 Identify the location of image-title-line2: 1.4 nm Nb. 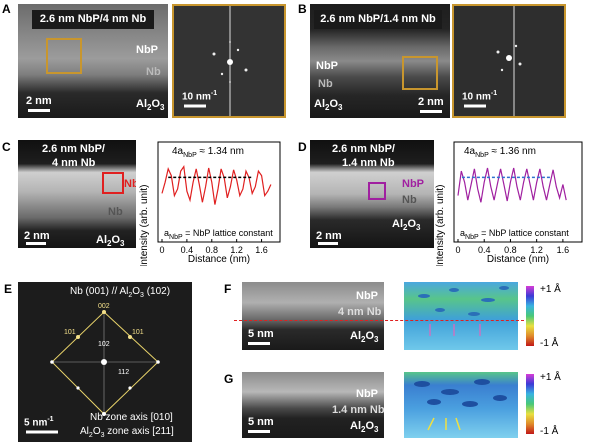
(368, 163).